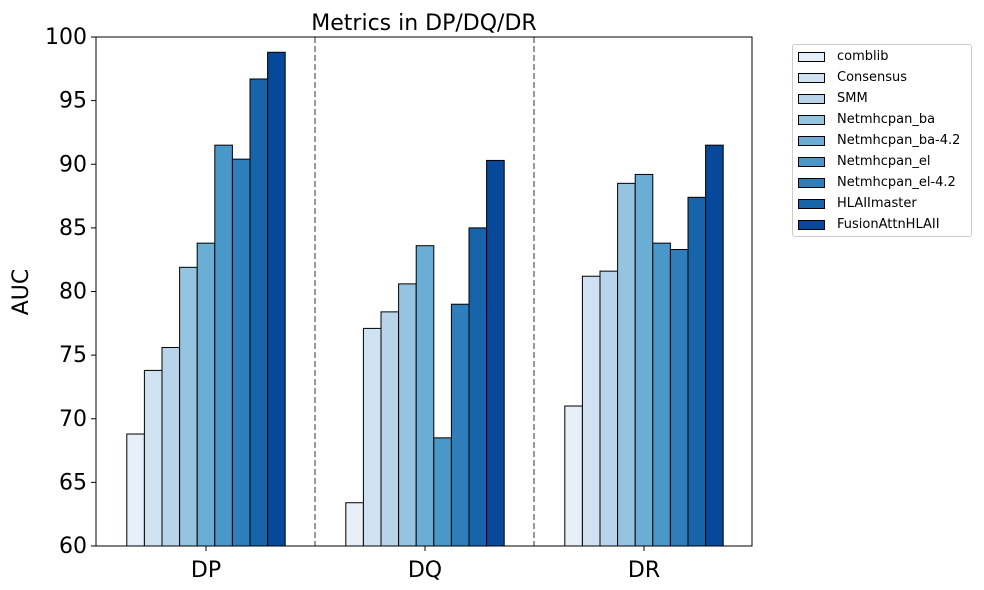 The height and width of the screenshot is (590, 984). Describe the element at coordinates (354, 524) in the screenshot. I see `bar-dq-comblib` at that location.